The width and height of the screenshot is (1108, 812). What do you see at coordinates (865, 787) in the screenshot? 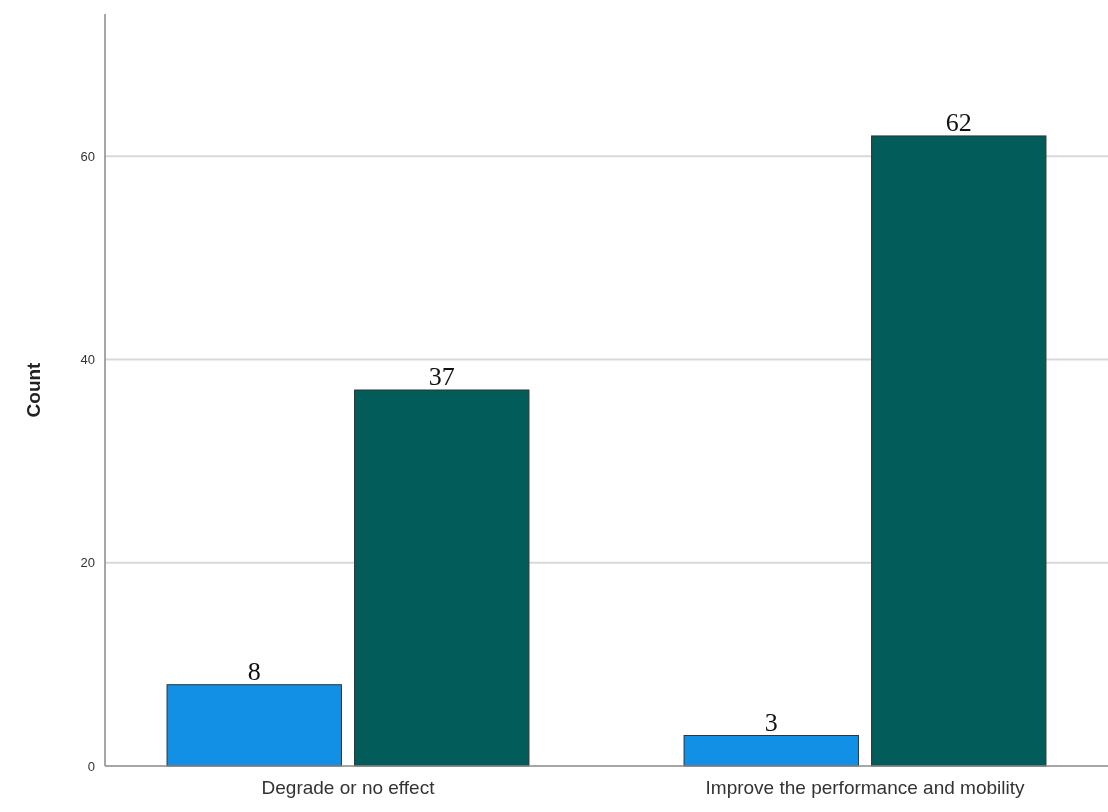
I see `x-tick-label: Improve the performance and mobility` at bounding box center [865, 787].